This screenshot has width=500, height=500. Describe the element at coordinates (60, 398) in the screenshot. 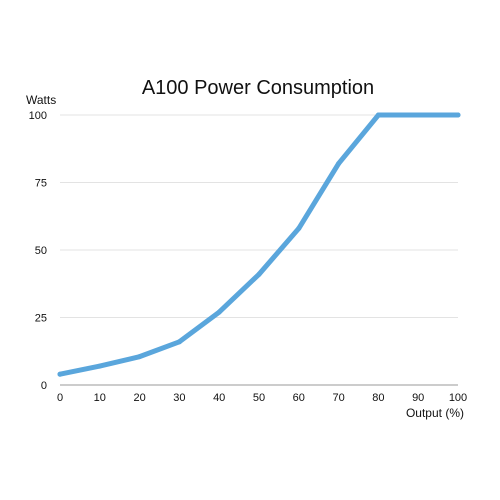

I see `x-tick-label: 0` at that location.